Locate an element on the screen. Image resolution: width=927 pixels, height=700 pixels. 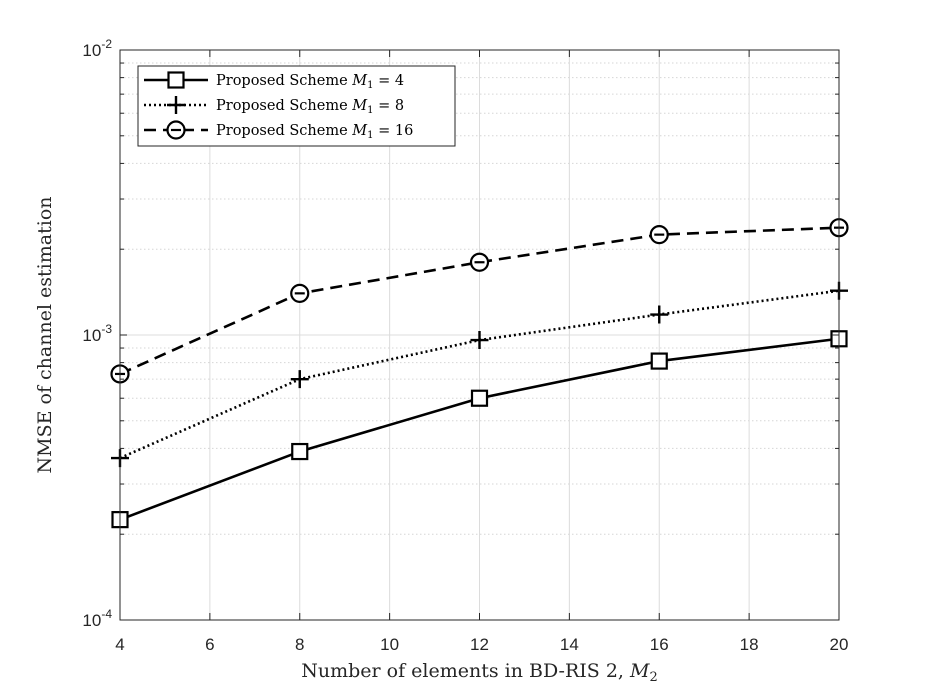
y-axis-title: NMSE of channel estimation is located at coordinates (45, 335).